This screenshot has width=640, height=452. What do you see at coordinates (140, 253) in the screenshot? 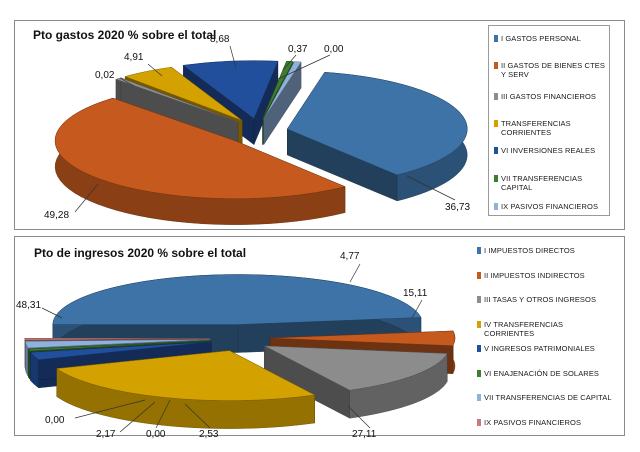
I see `ingresos-chart-title: Pto de ingresos 2020 % sobre el total` at bounding box center [140, 253].